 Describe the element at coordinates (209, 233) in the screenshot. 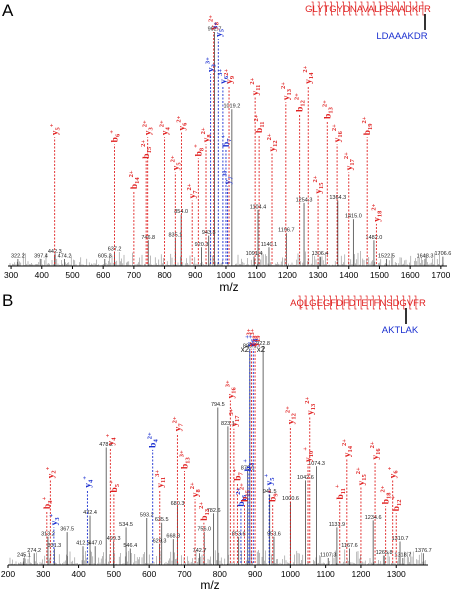

I see `peak-mz-label: 943.8` at that location.